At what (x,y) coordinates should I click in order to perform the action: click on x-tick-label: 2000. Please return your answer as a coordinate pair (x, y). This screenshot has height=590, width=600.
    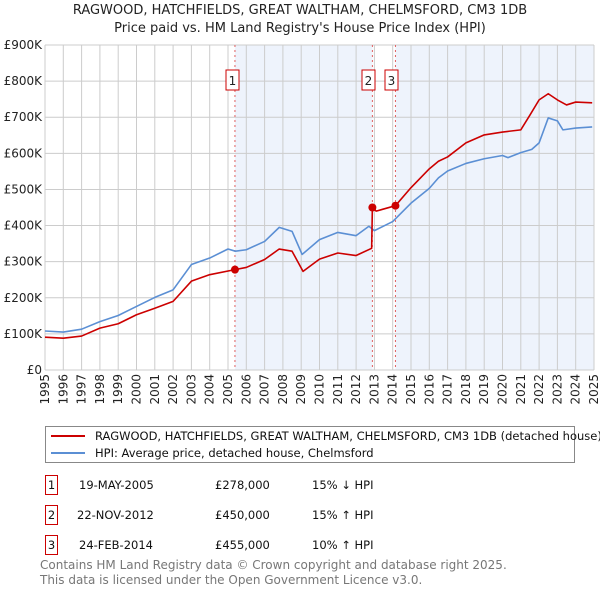
    Looking at the image, I should click on (137, 389).